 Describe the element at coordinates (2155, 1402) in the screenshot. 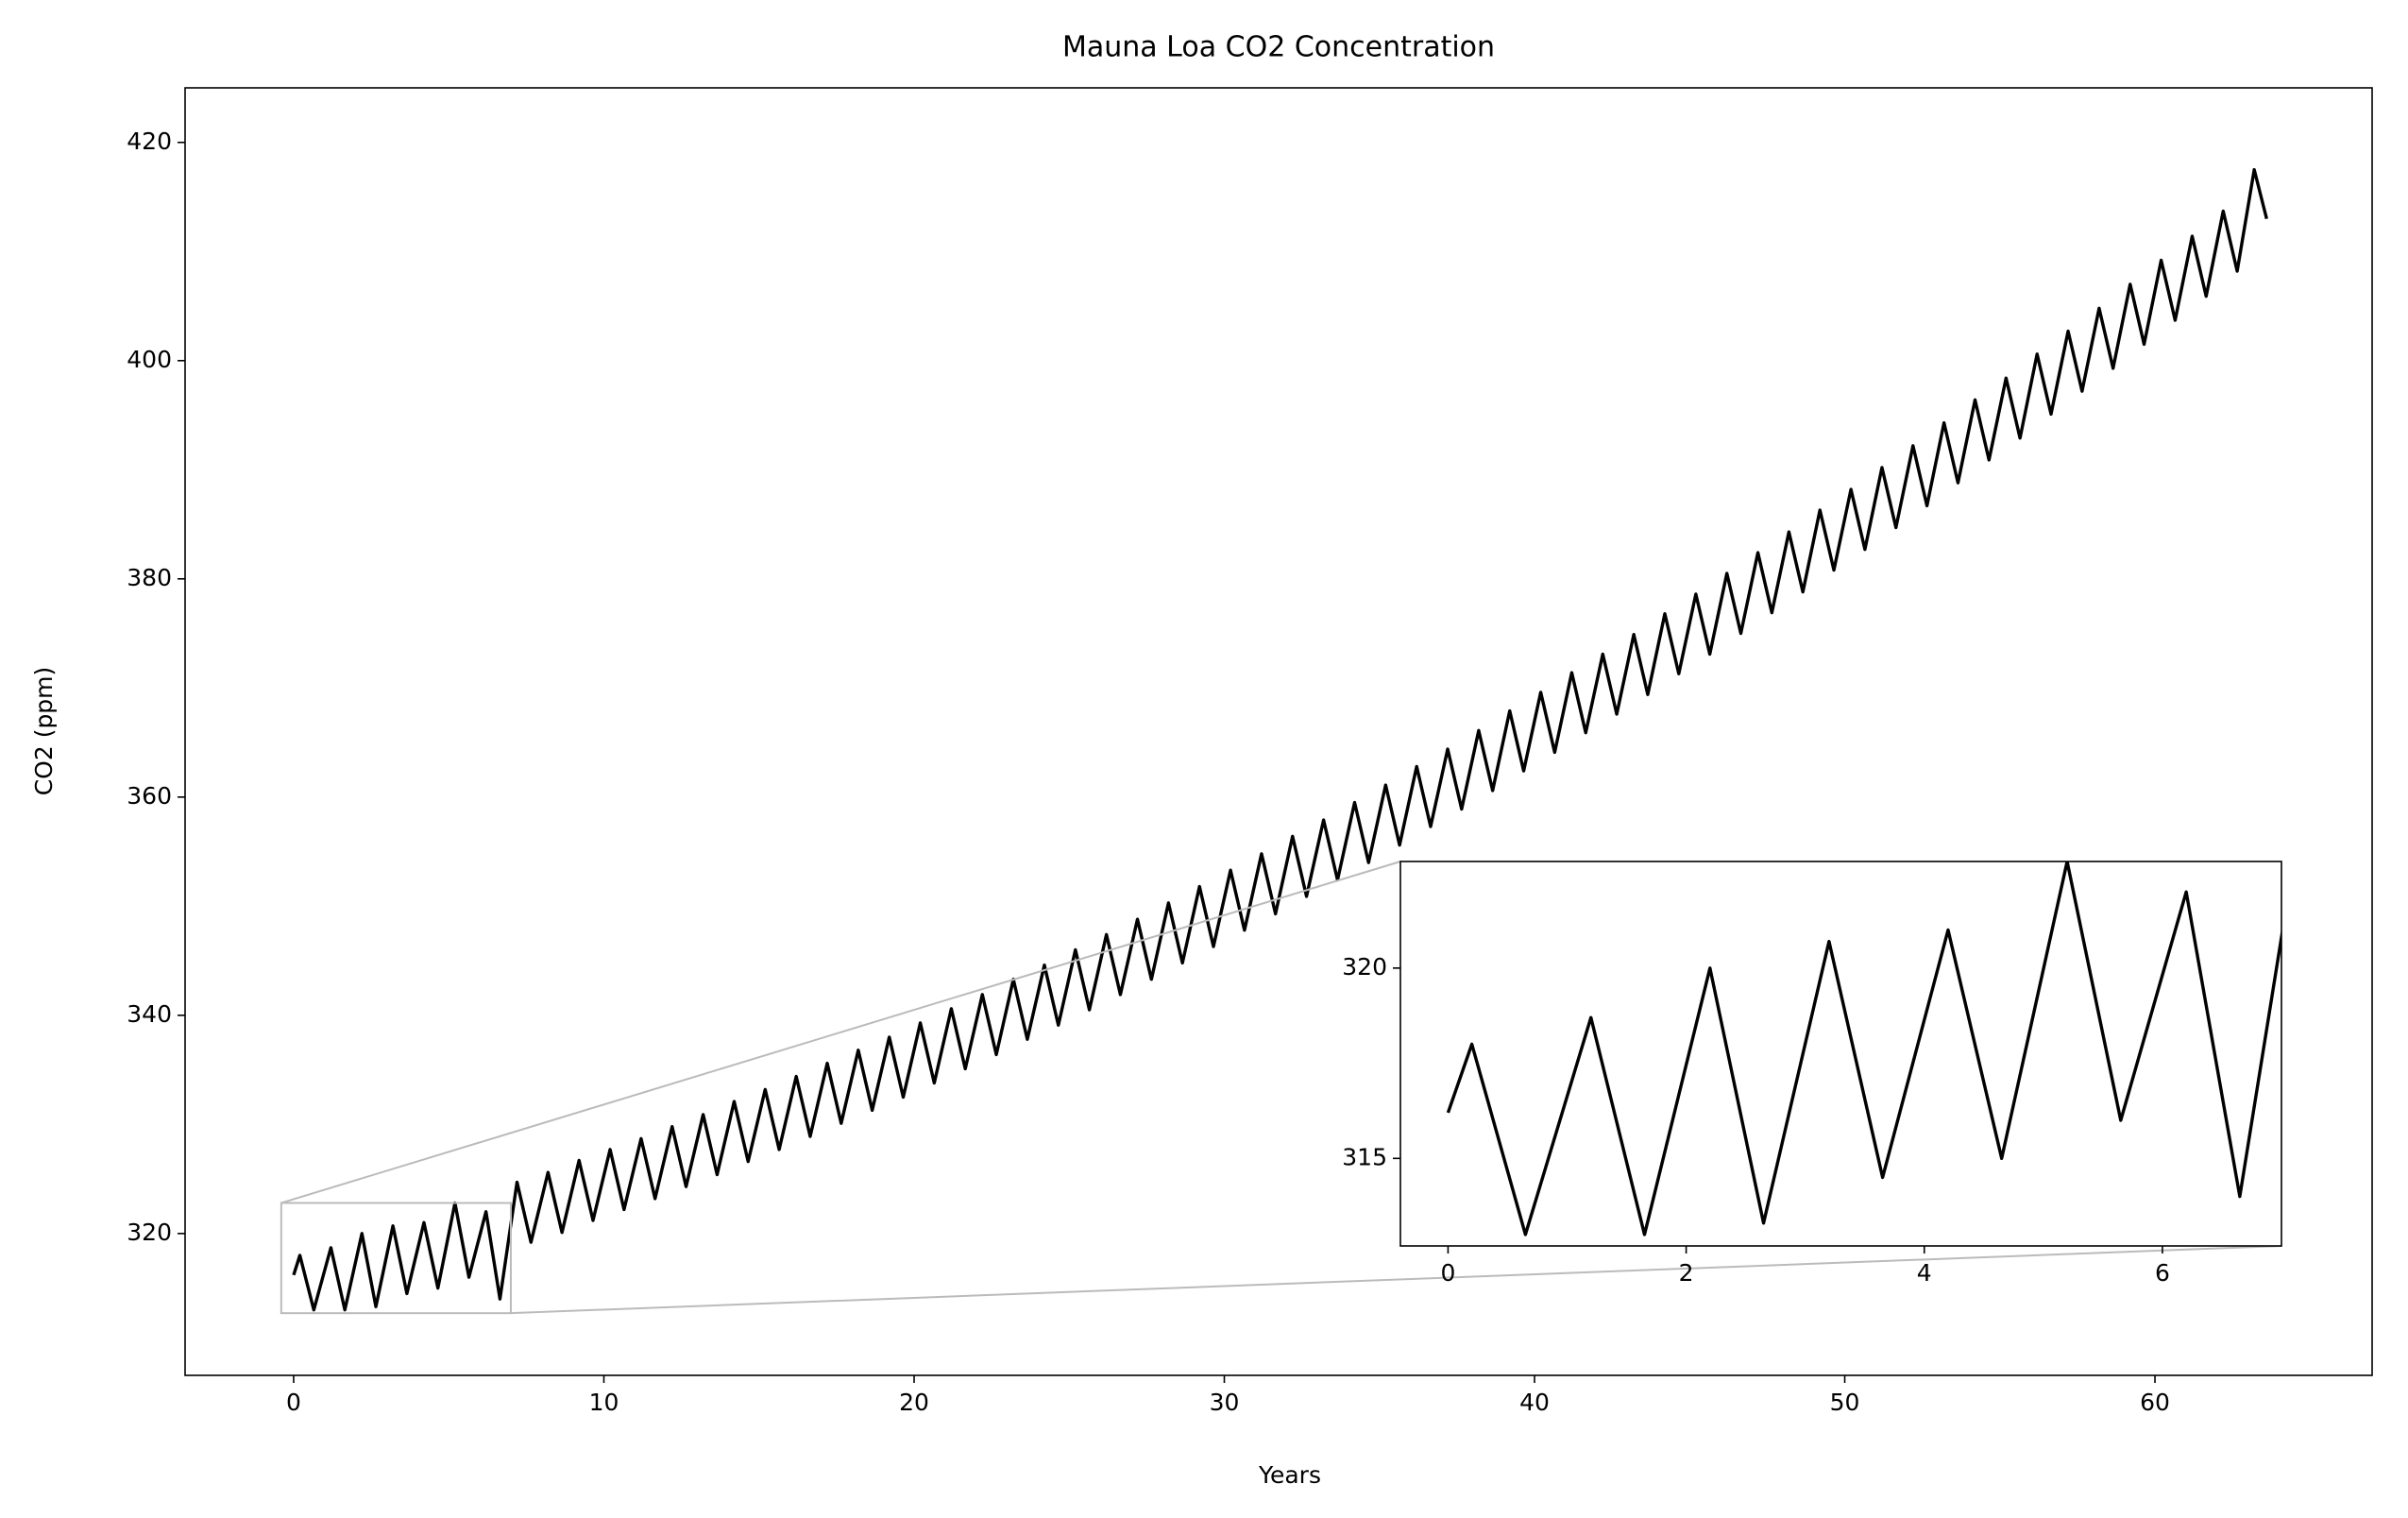

I see `x-tick-label: 60` at that location.